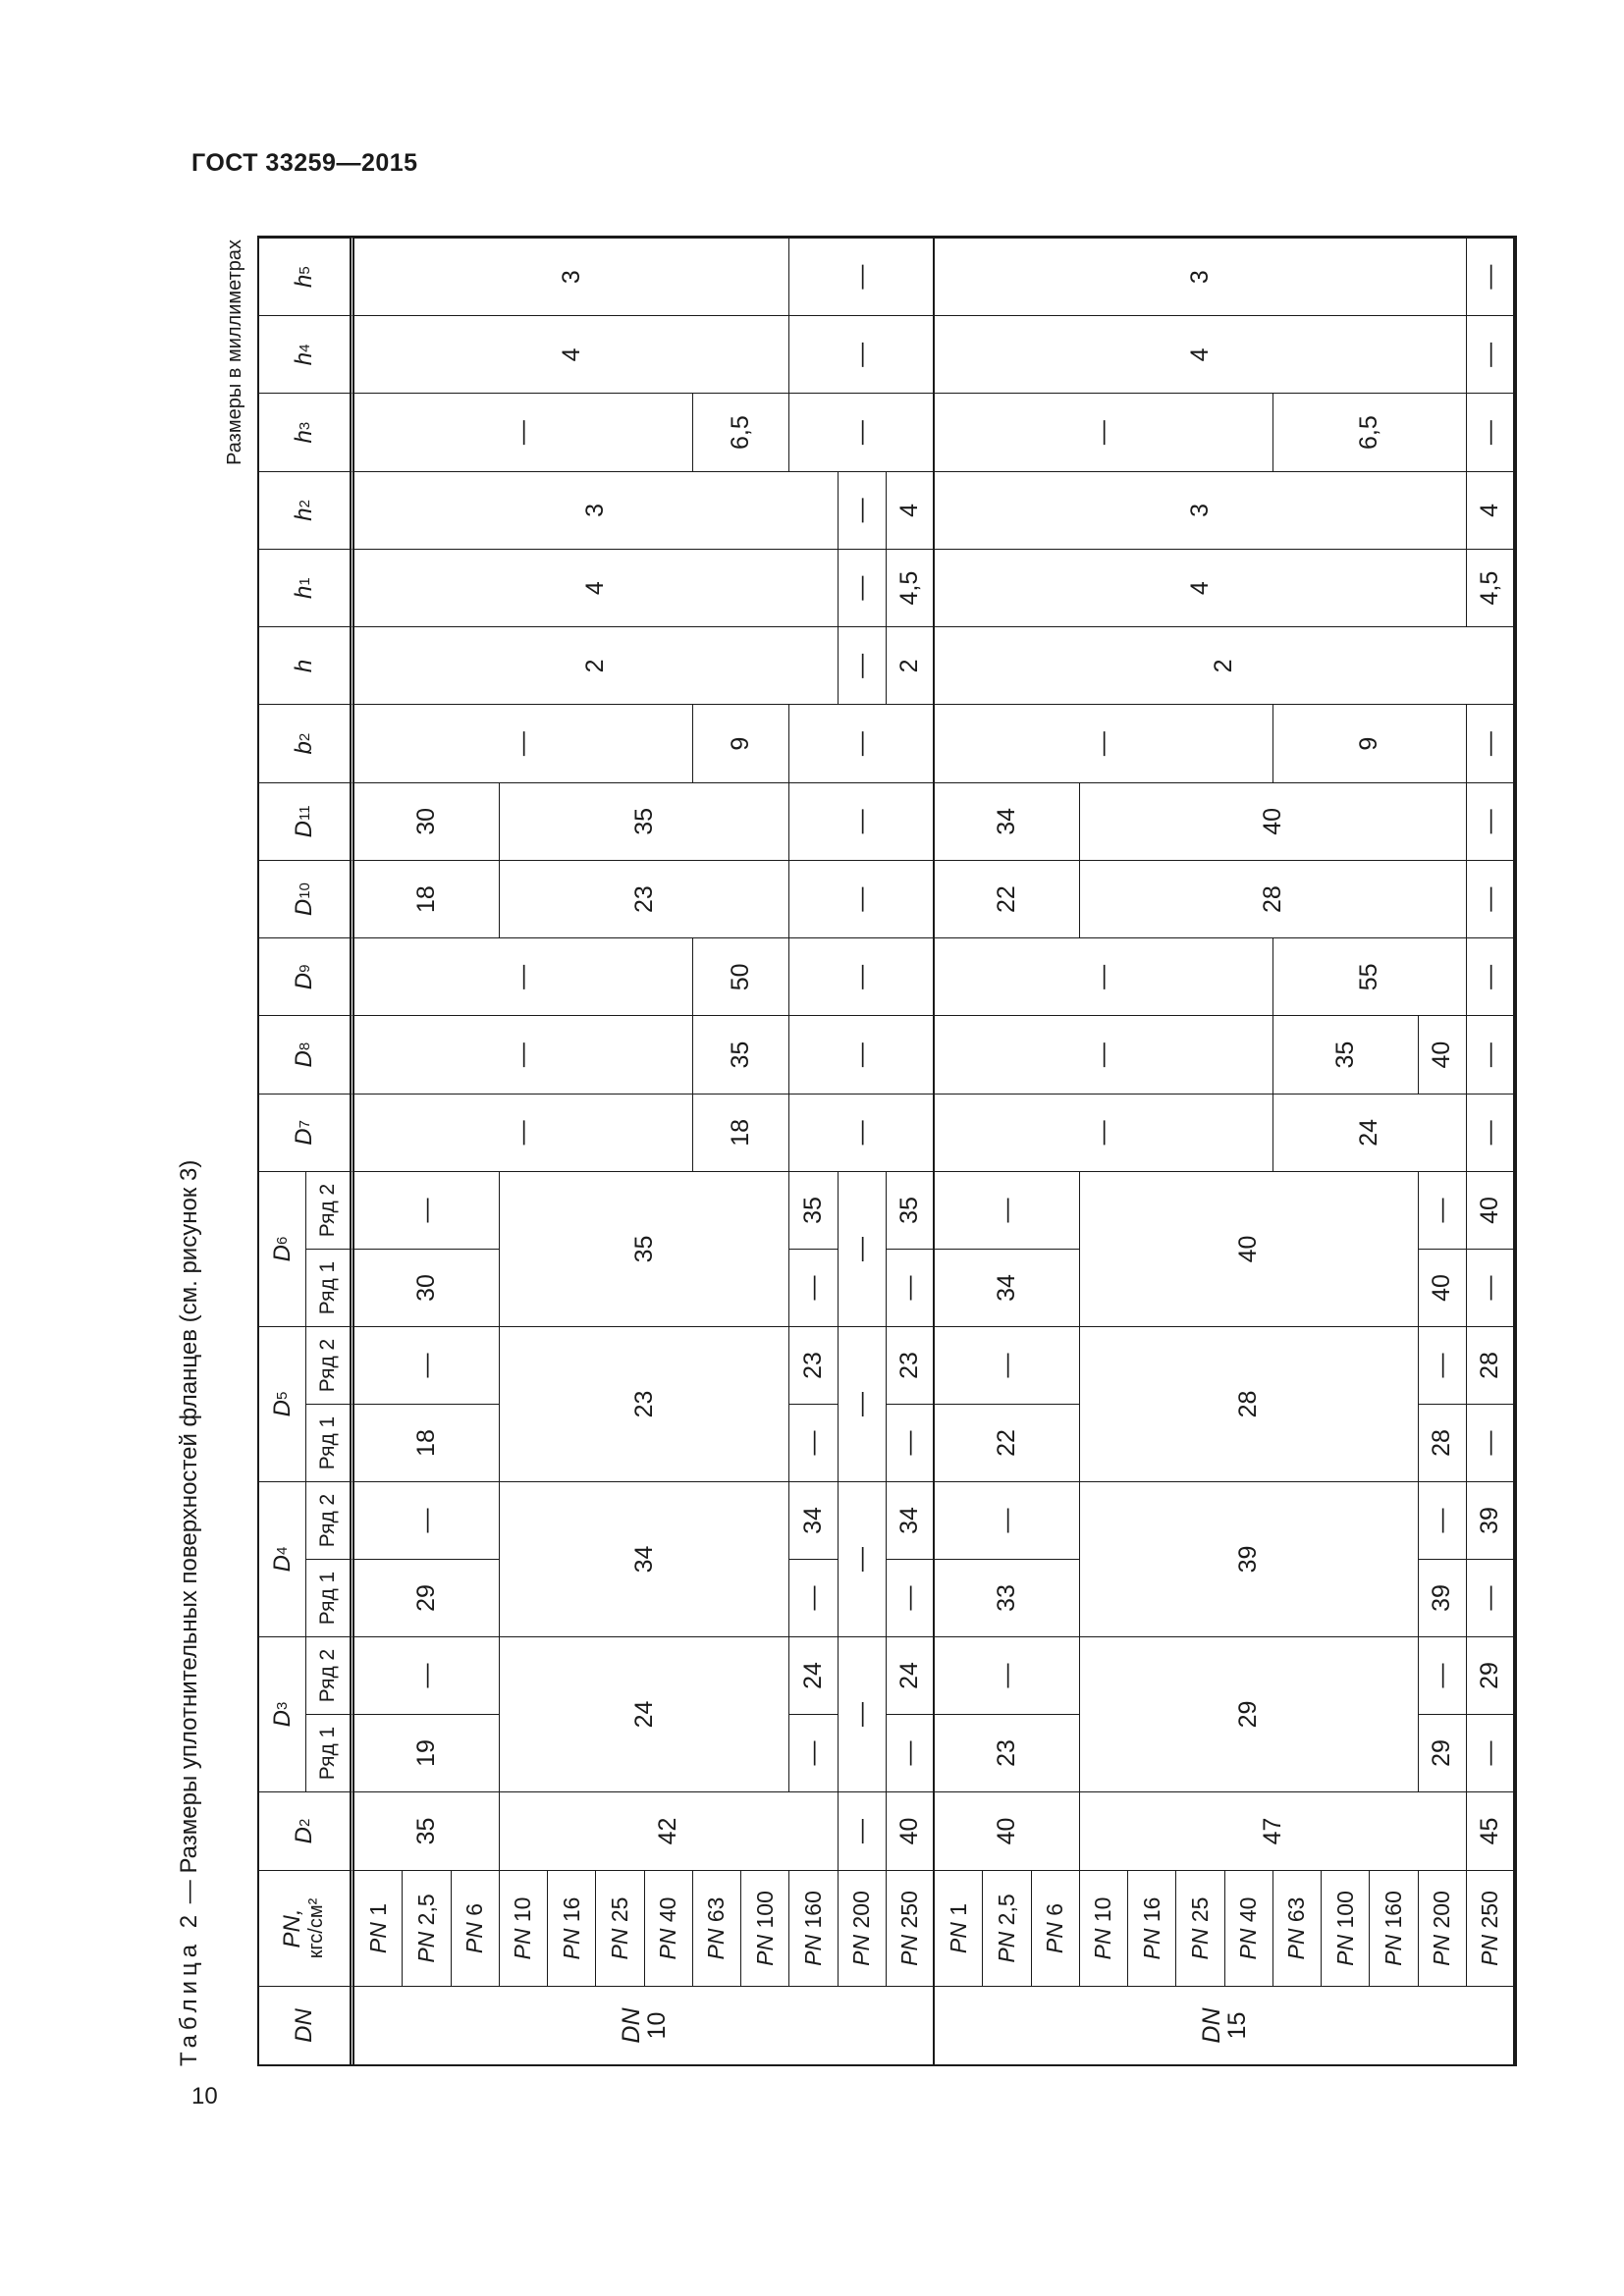 The width and height of the screenshot is (1624, 2296). Describe the element at coordinates (669, 1831) in the screenshot. I see `value-cell: 42` at that location.